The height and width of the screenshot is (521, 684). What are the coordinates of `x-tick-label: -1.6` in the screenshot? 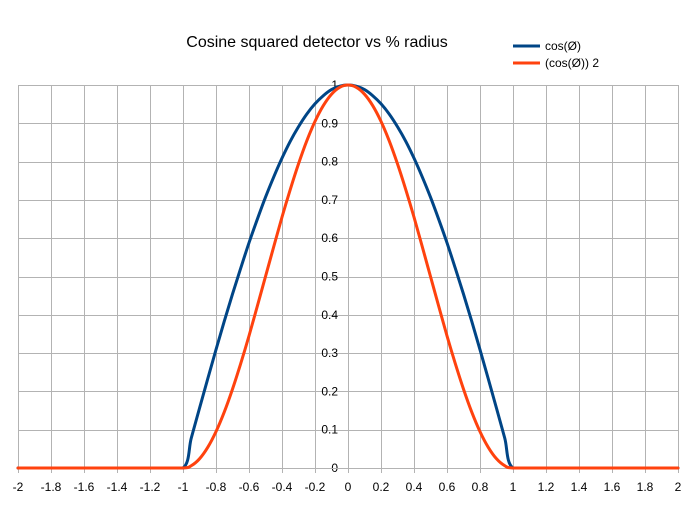 It's located at (84, 487).